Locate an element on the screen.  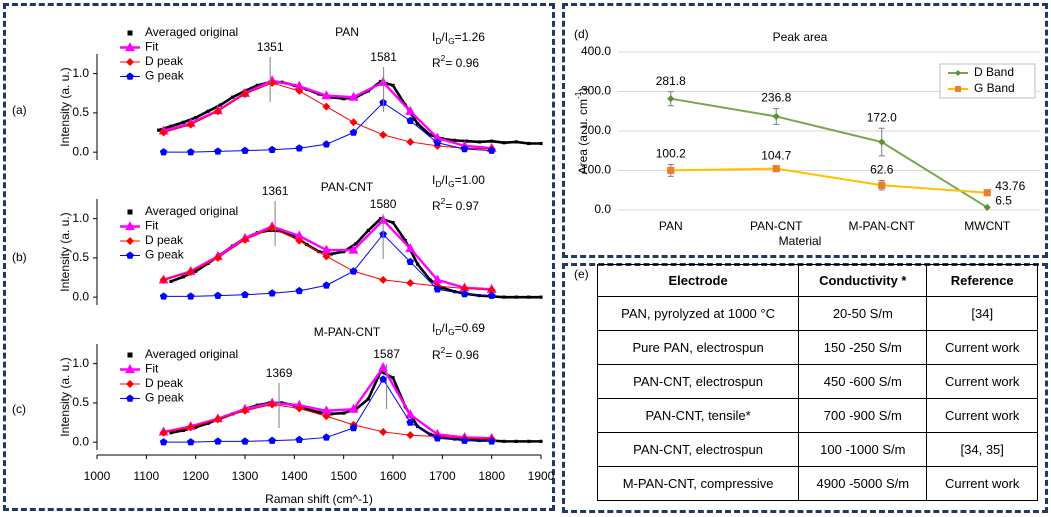
x-axis-label: Raman shift (cm^-1) is located at coordinates (319, 499).